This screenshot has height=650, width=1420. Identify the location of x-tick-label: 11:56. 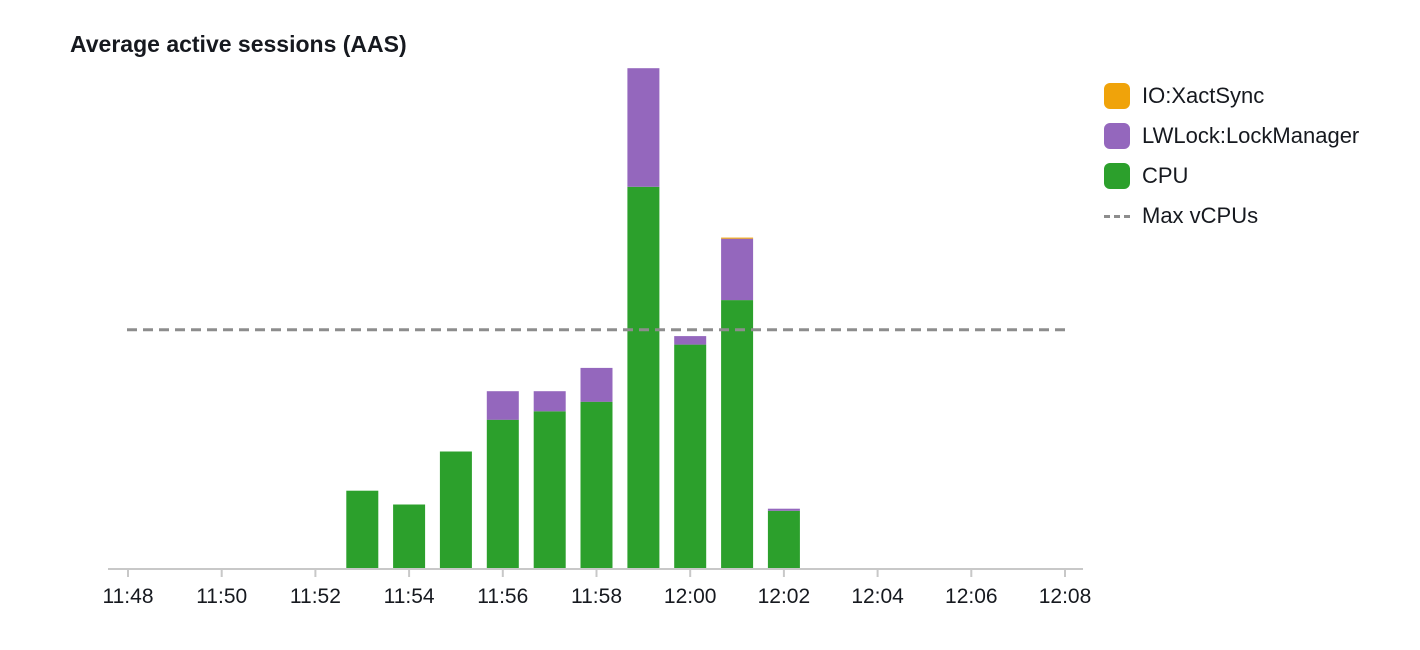
(502, 596).